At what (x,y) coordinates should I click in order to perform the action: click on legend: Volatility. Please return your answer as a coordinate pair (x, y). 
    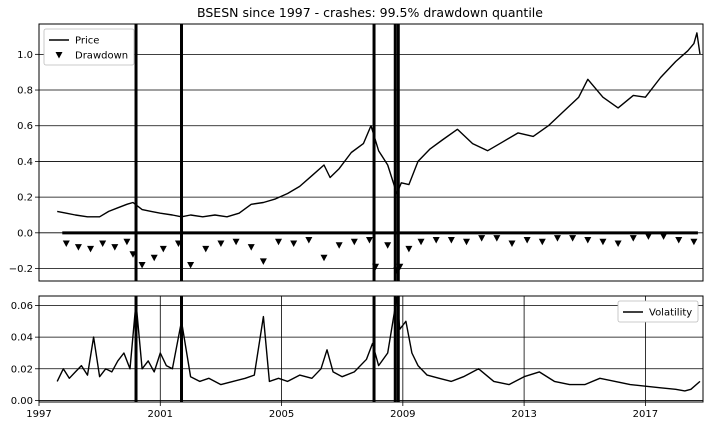
    Looking at the image, I should click on (658, 311).